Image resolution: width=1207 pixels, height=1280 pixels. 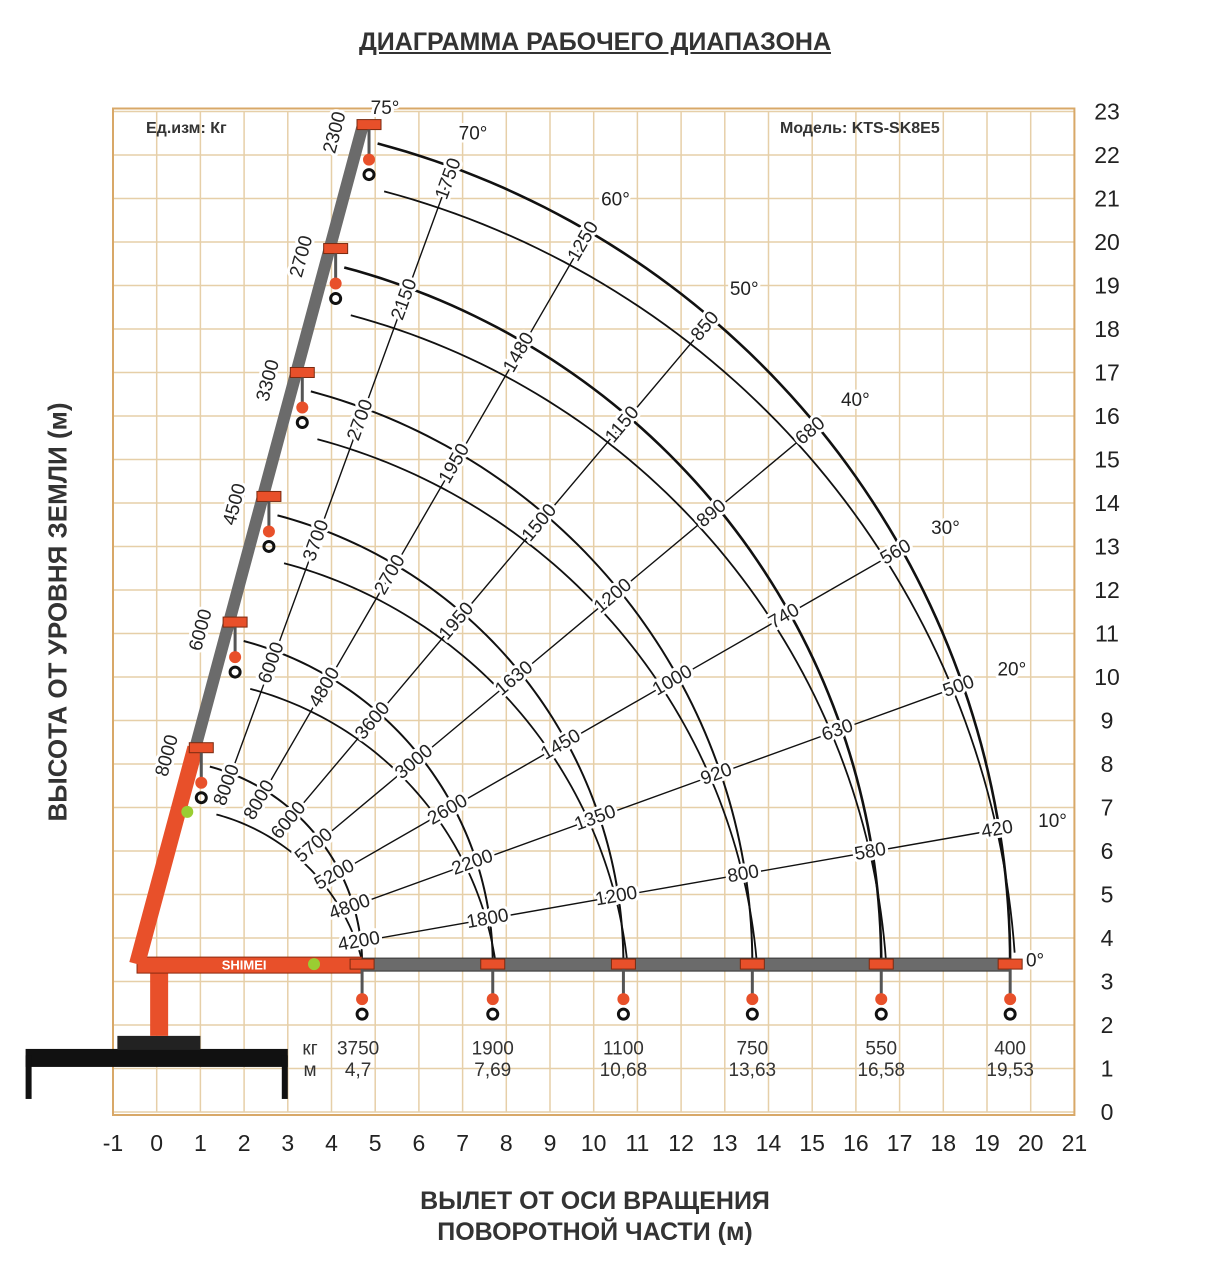 What do you see at coordinates (473, 133) in the screenshot?
I see `angle-label: 70°` at bounding box center [473, 133].